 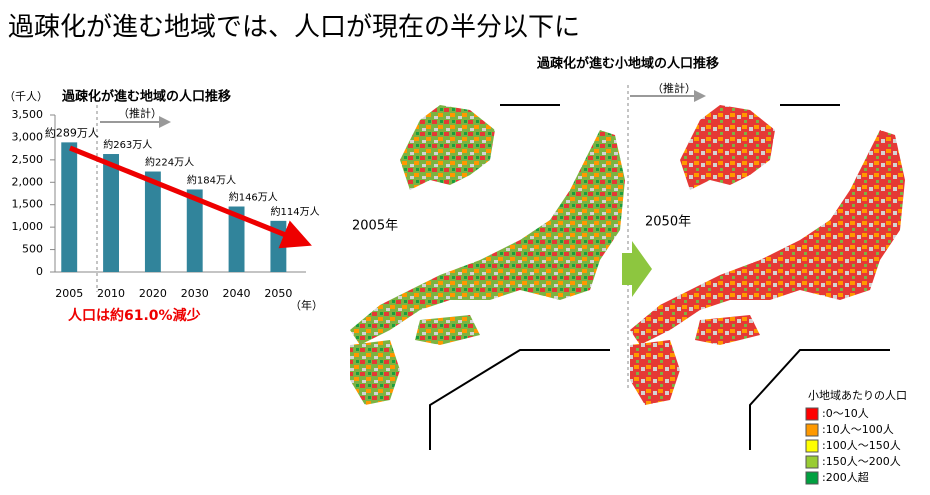 I want to click on value-label: 約114万人, so click(x=295, y=211).